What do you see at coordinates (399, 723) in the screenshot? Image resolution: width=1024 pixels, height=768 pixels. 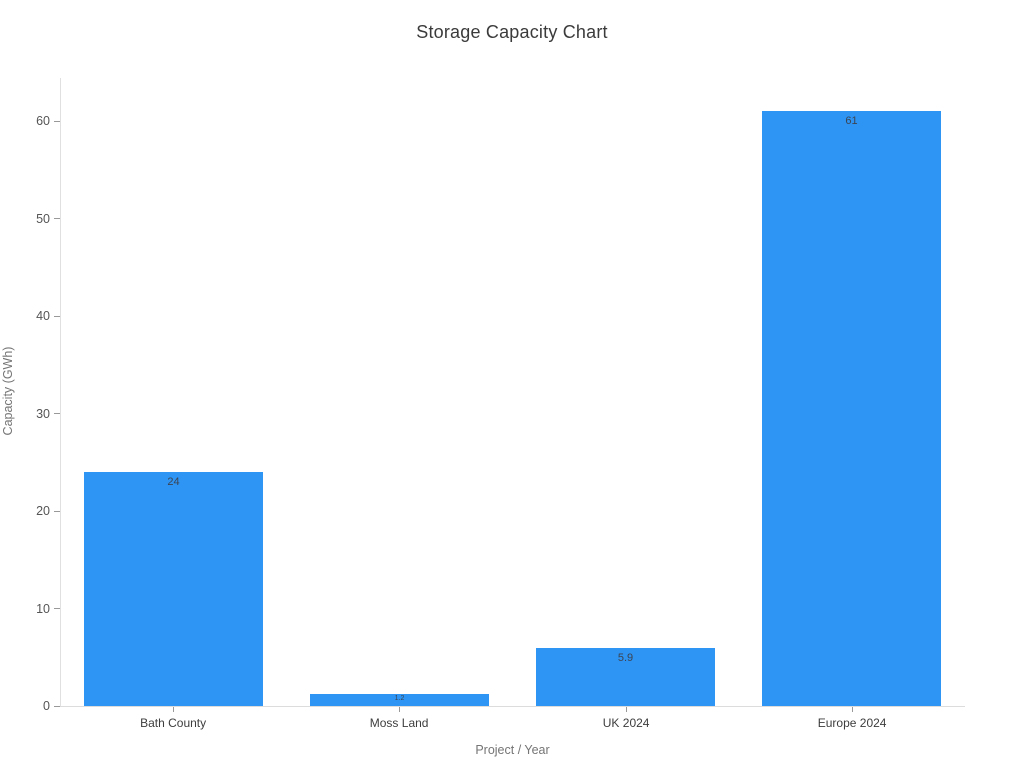 I see `x-tick-label: Moss Land` at bounding box center [399, 723].